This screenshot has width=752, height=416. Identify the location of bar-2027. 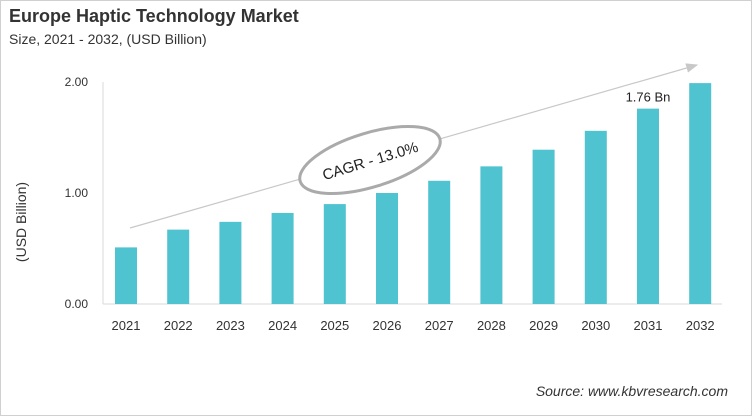
(439, 242).